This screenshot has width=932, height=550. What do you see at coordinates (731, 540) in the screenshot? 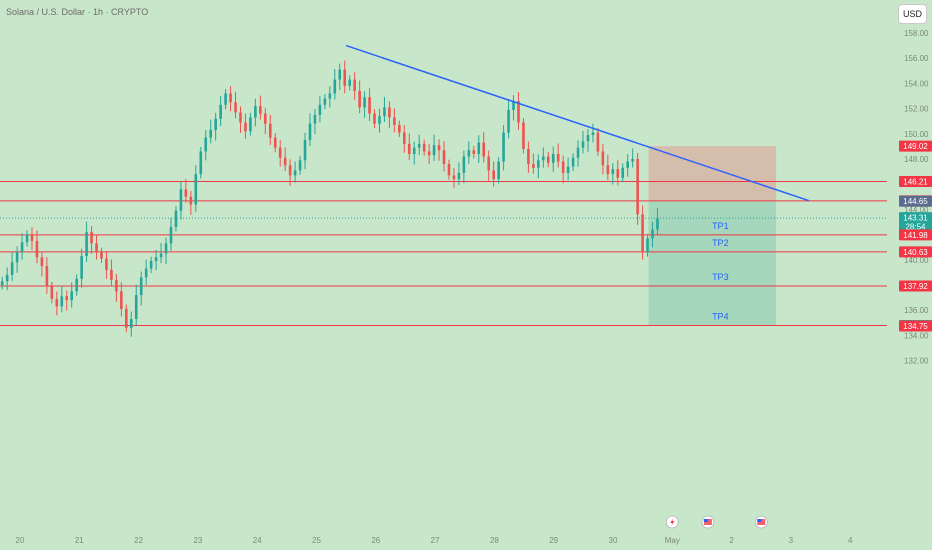
I see `x-tick-label: 2` at bounding box center [731, 540].